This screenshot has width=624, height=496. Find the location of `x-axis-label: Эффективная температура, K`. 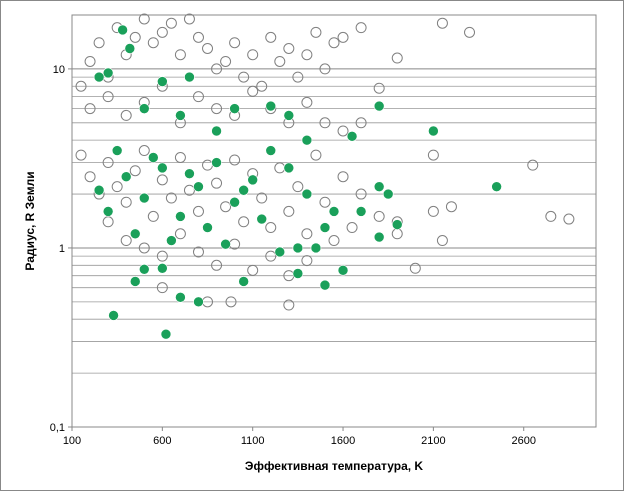

x-axis-label: Эффективная температура, K is located at coordinates (334, 466).